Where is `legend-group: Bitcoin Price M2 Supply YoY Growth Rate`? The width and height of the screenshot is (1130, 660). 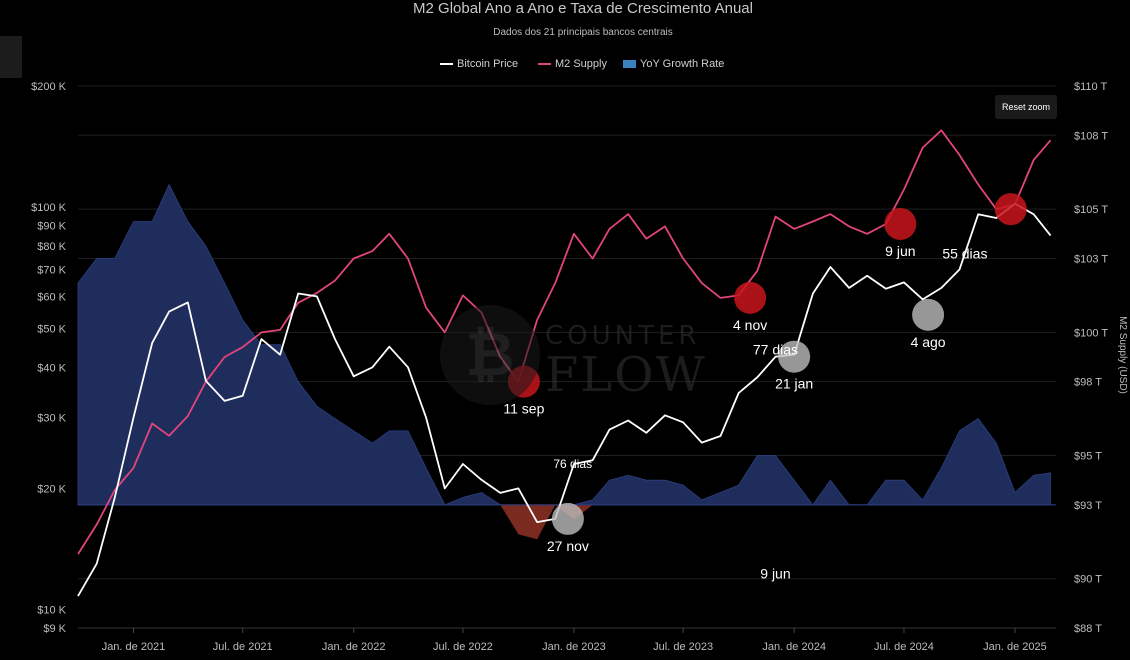
legend-group: Bitcoin Price M2 Supply YoY Growth Rate is located at coordinates (582, 64).